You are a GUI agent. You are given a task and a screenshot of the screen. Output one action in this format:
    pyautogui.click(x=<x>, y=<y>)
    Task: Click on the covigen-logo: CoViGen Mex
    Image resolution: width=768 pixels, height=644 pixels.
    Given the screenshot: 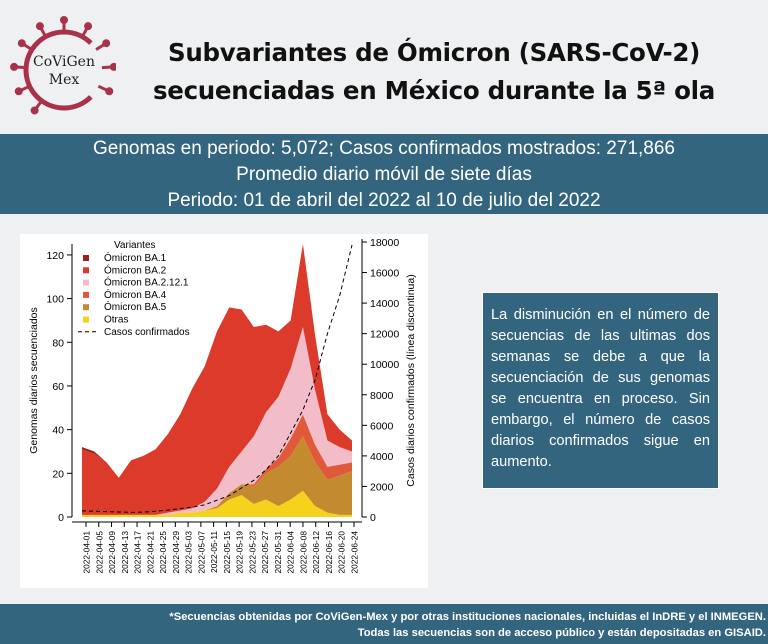 What is the action you would take?
    pyautogui.click(x=63, y=65)
    